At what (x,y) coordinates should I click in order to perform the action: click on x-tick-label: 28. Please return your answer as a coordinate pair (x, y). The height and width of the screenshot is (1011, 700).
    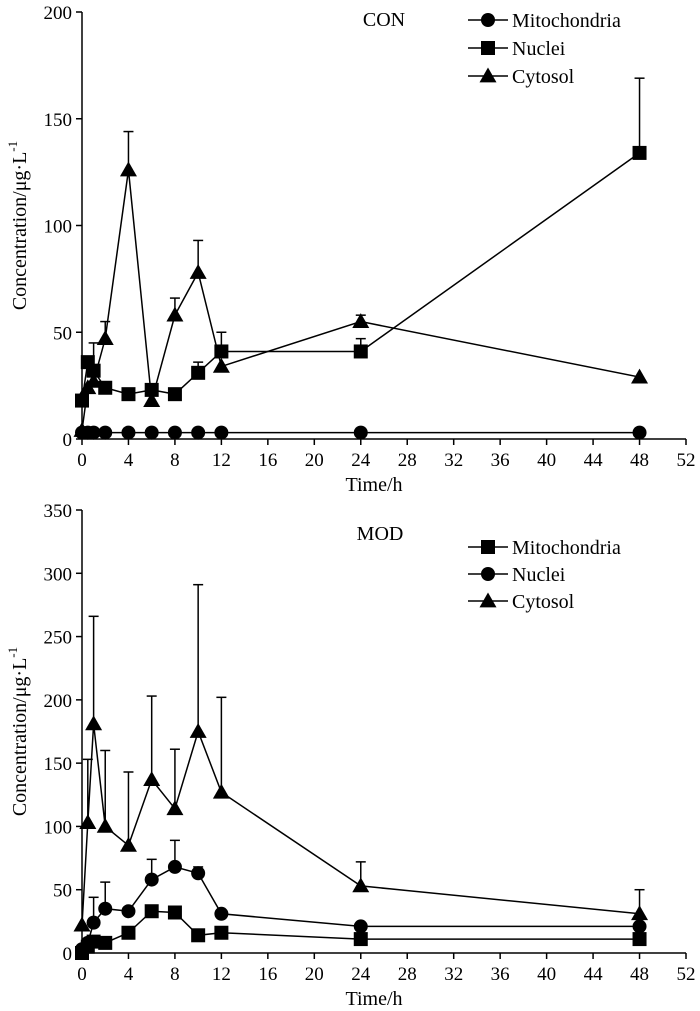
    Looking at the image, I should click on (407, 460).